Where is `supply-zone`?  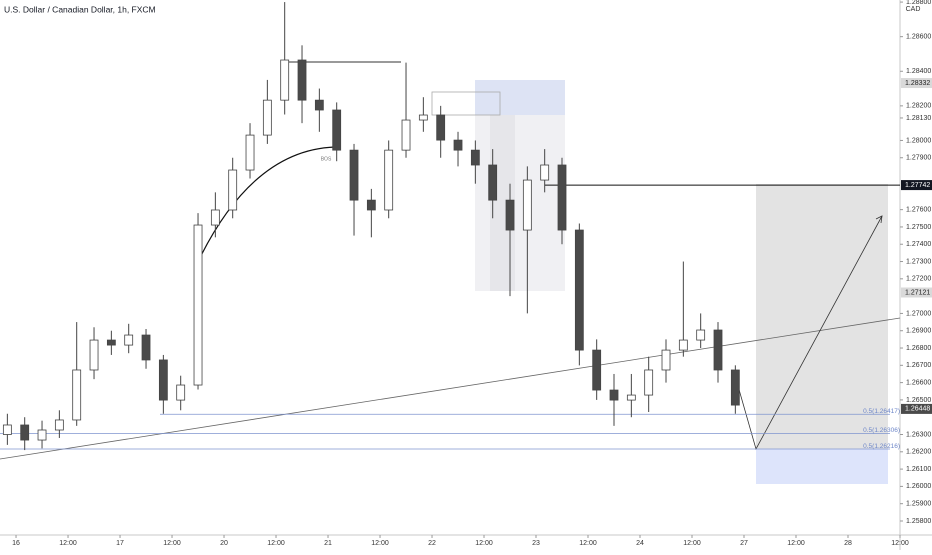 supply-zone is located at coordinates (520, 97).